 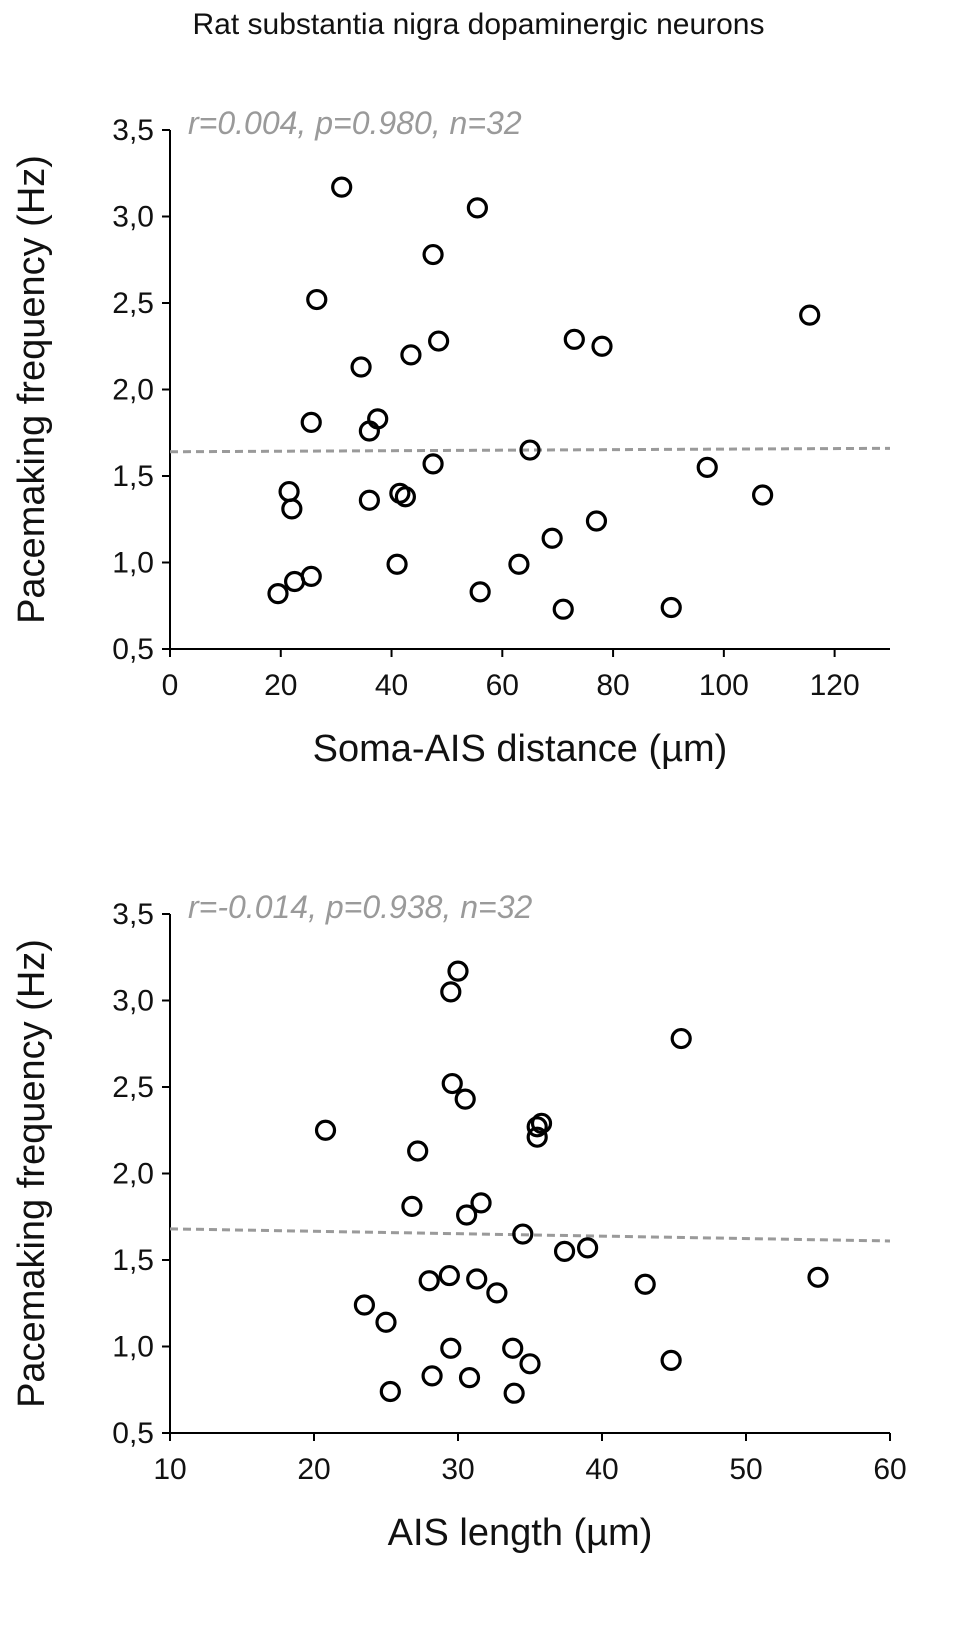 I want to click on x-axis-title: Soma-AIS distance (µm), so click(x=520, y=749).